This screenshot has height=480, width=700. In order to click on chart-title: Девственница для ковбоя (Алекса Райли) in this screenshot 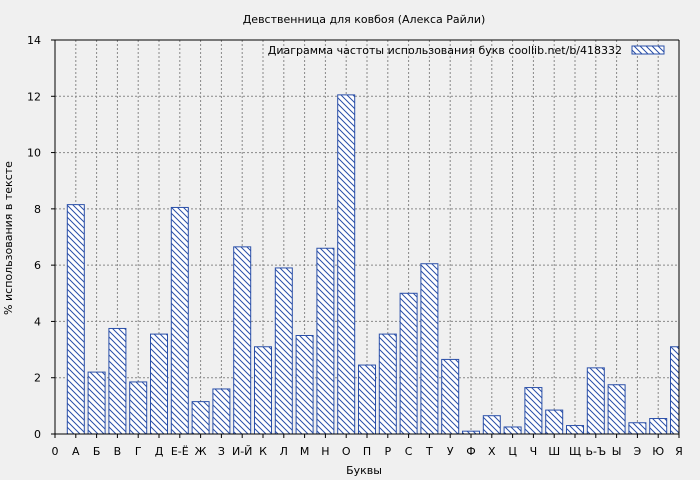, I will do `click(364, 19)`.